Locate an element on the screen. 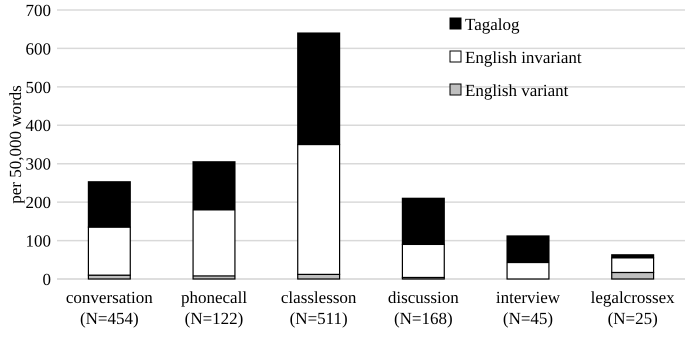 The height and width of the screenshot is (337, 685). x-tick-label: interview (N=45) is located at coordinates (528, 308).